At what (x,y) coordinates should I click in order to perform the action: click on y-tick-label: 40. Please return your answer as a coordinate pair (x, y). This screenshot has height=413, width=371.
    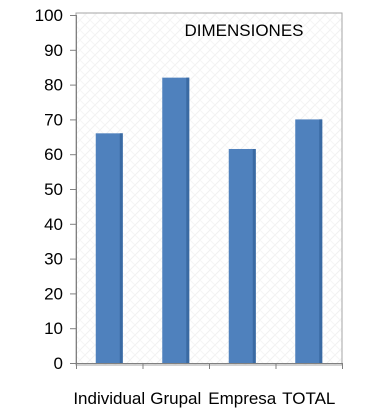
    Looking at the image, I should click on (53, 224).